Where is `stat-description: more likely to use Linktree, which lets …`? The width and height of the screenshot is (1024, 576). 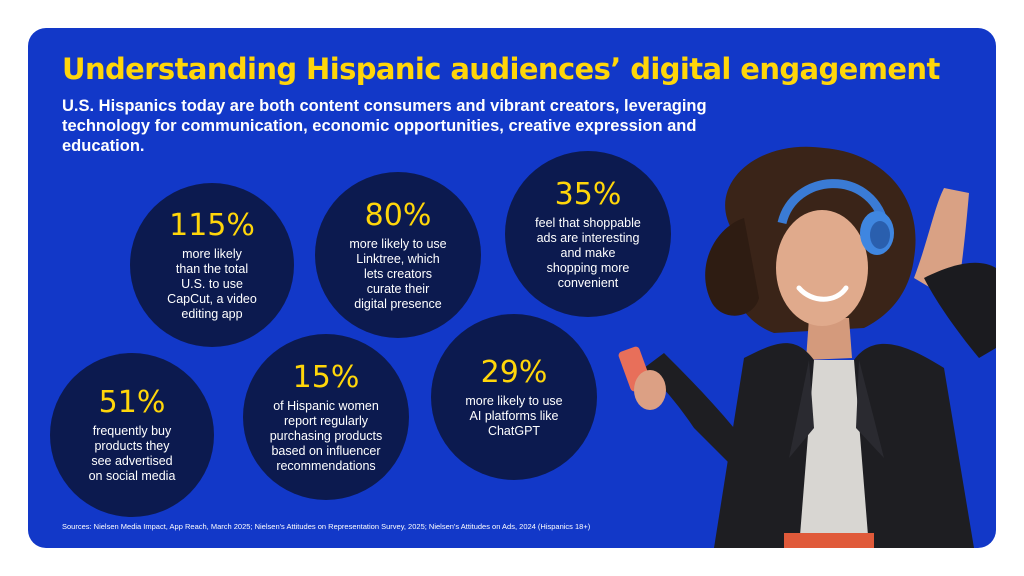
stat-description: more likely to use Linktree, which lets … is located at coordinates (398, 273).